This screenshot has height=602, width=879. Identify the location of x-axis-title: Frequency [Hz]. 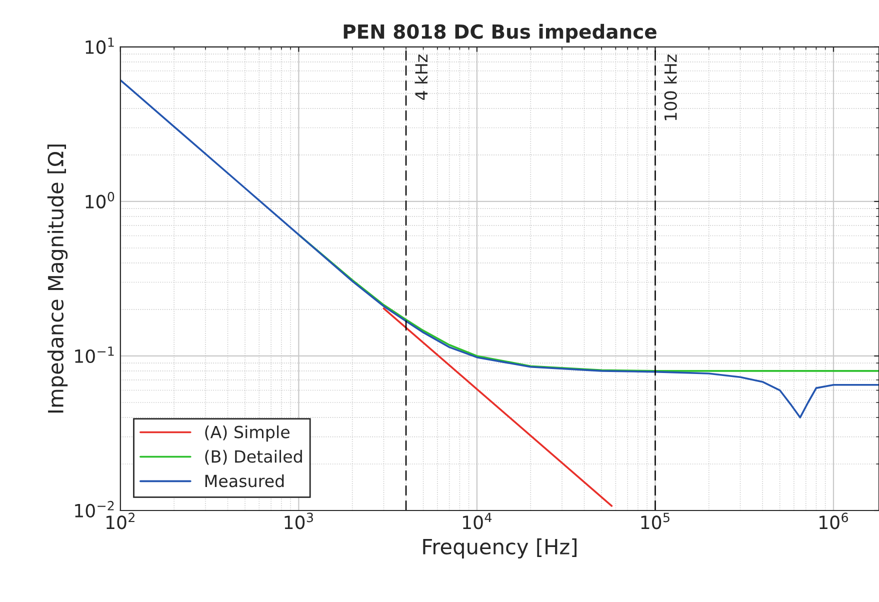
(499, 548).